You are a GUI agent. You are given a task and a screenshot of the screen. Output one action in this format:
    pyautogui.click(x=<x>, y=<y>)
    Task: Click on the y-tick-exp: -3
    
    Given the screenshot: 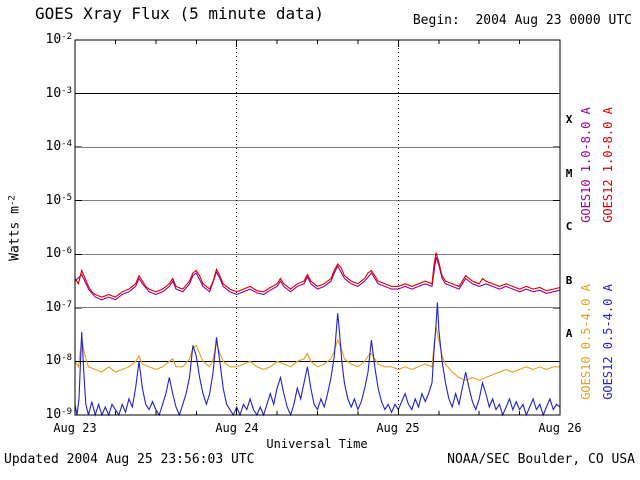 What is the action you would take?
    pyautogui.click(x=66, y=91)
    